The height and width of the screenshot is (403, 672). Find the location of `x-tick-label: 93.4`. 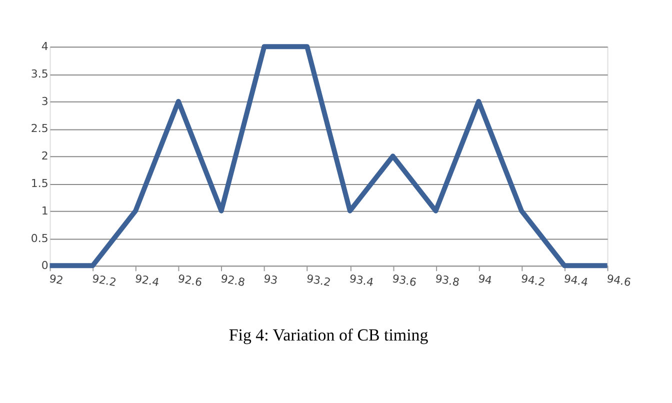

x-tick-label: 93.4 is located at coordinates (361, 281).